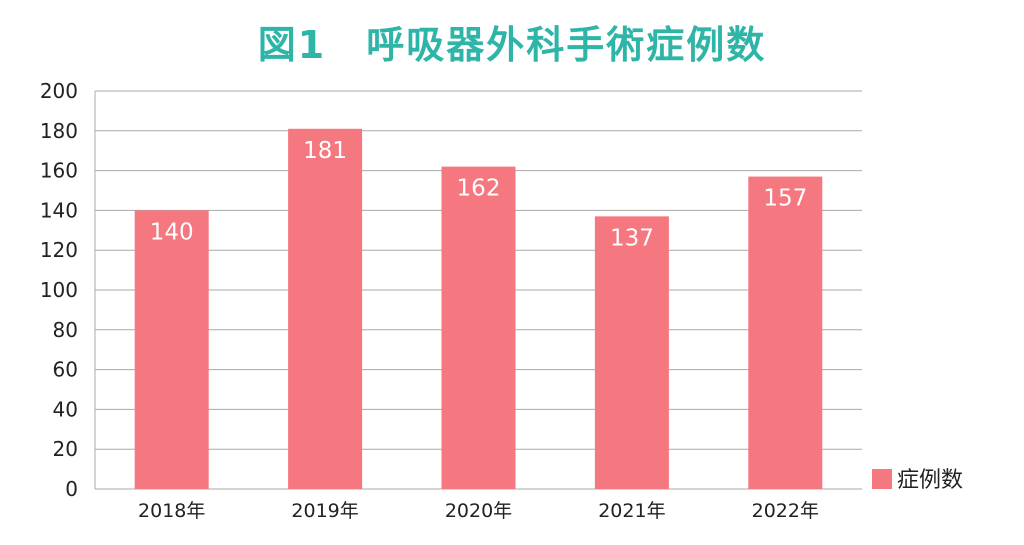 Image resolution: width=1024 pixels, height=545 pixels. What do you see at coordinates (59, 171) in the screenshot?
I see `y-tick-label: 160` at bounding box center [59, 171].